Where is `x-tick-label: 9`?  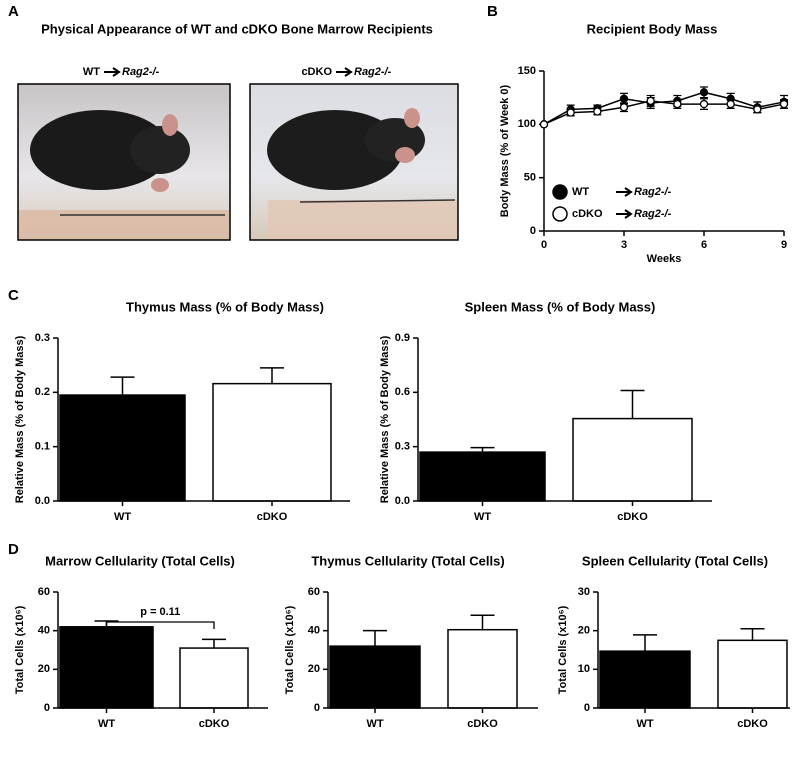 x-tick-label: 9 is located at coordinates (784, 245).